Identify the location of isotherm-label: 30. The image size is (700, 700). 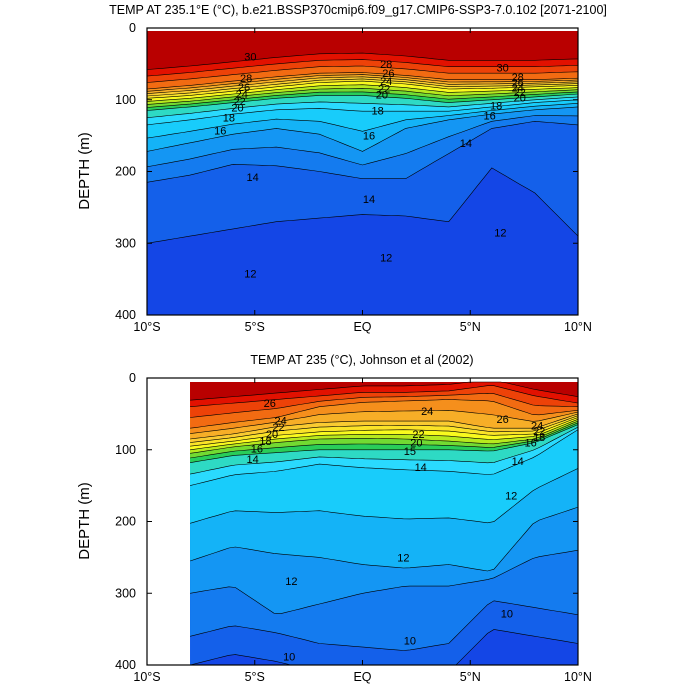
(250, 58).